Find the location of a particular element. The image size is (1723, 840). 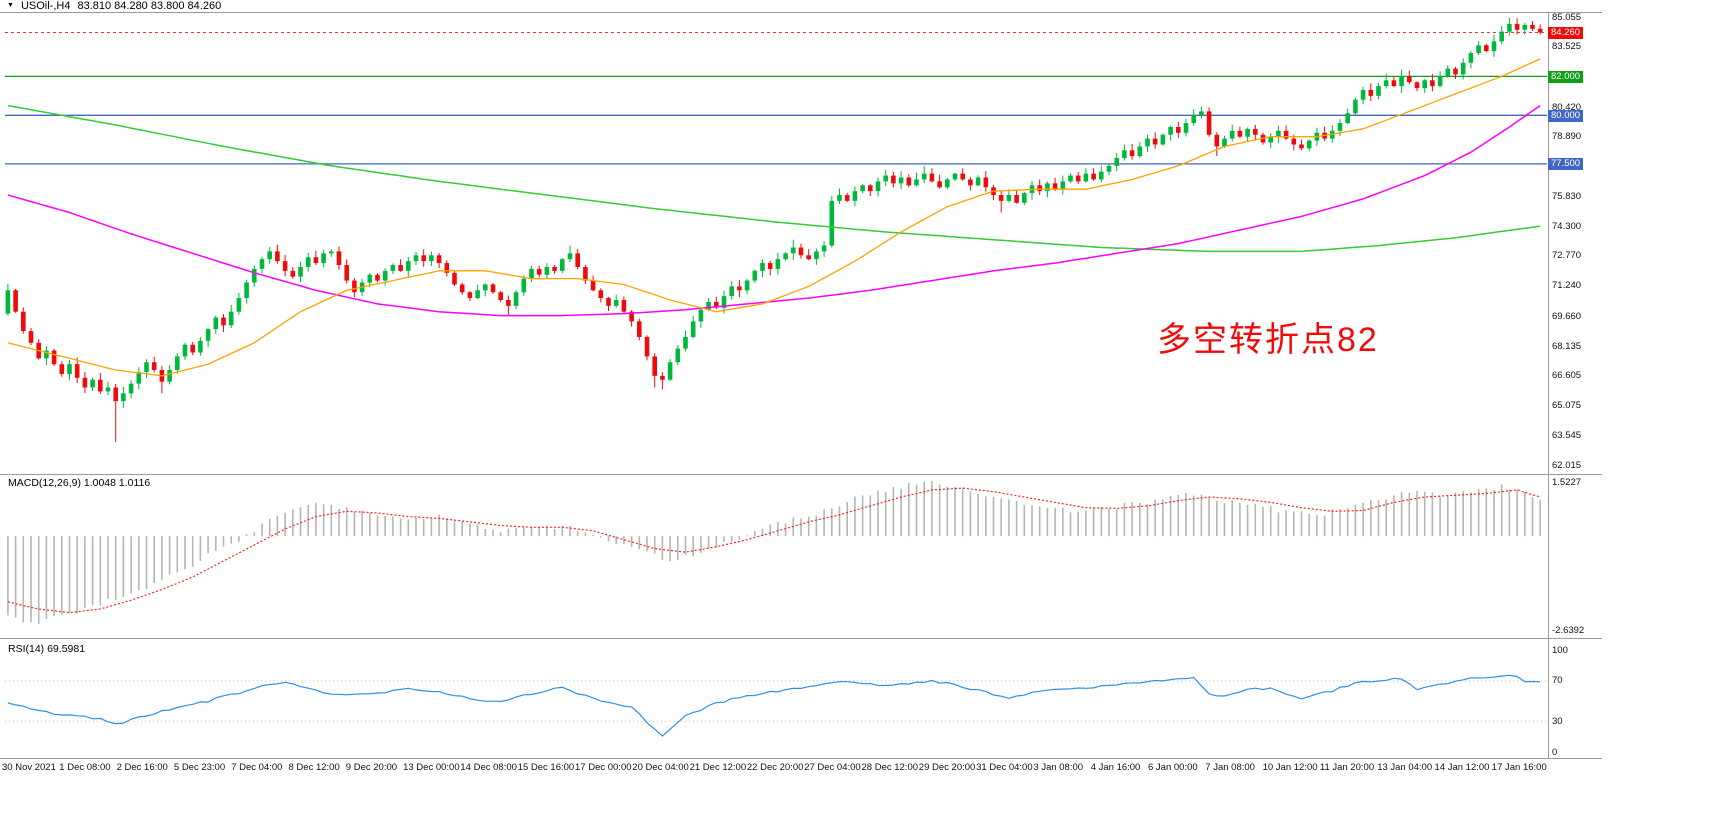

price-axis-label: 71.240 is located at coordinates (1567, 286).